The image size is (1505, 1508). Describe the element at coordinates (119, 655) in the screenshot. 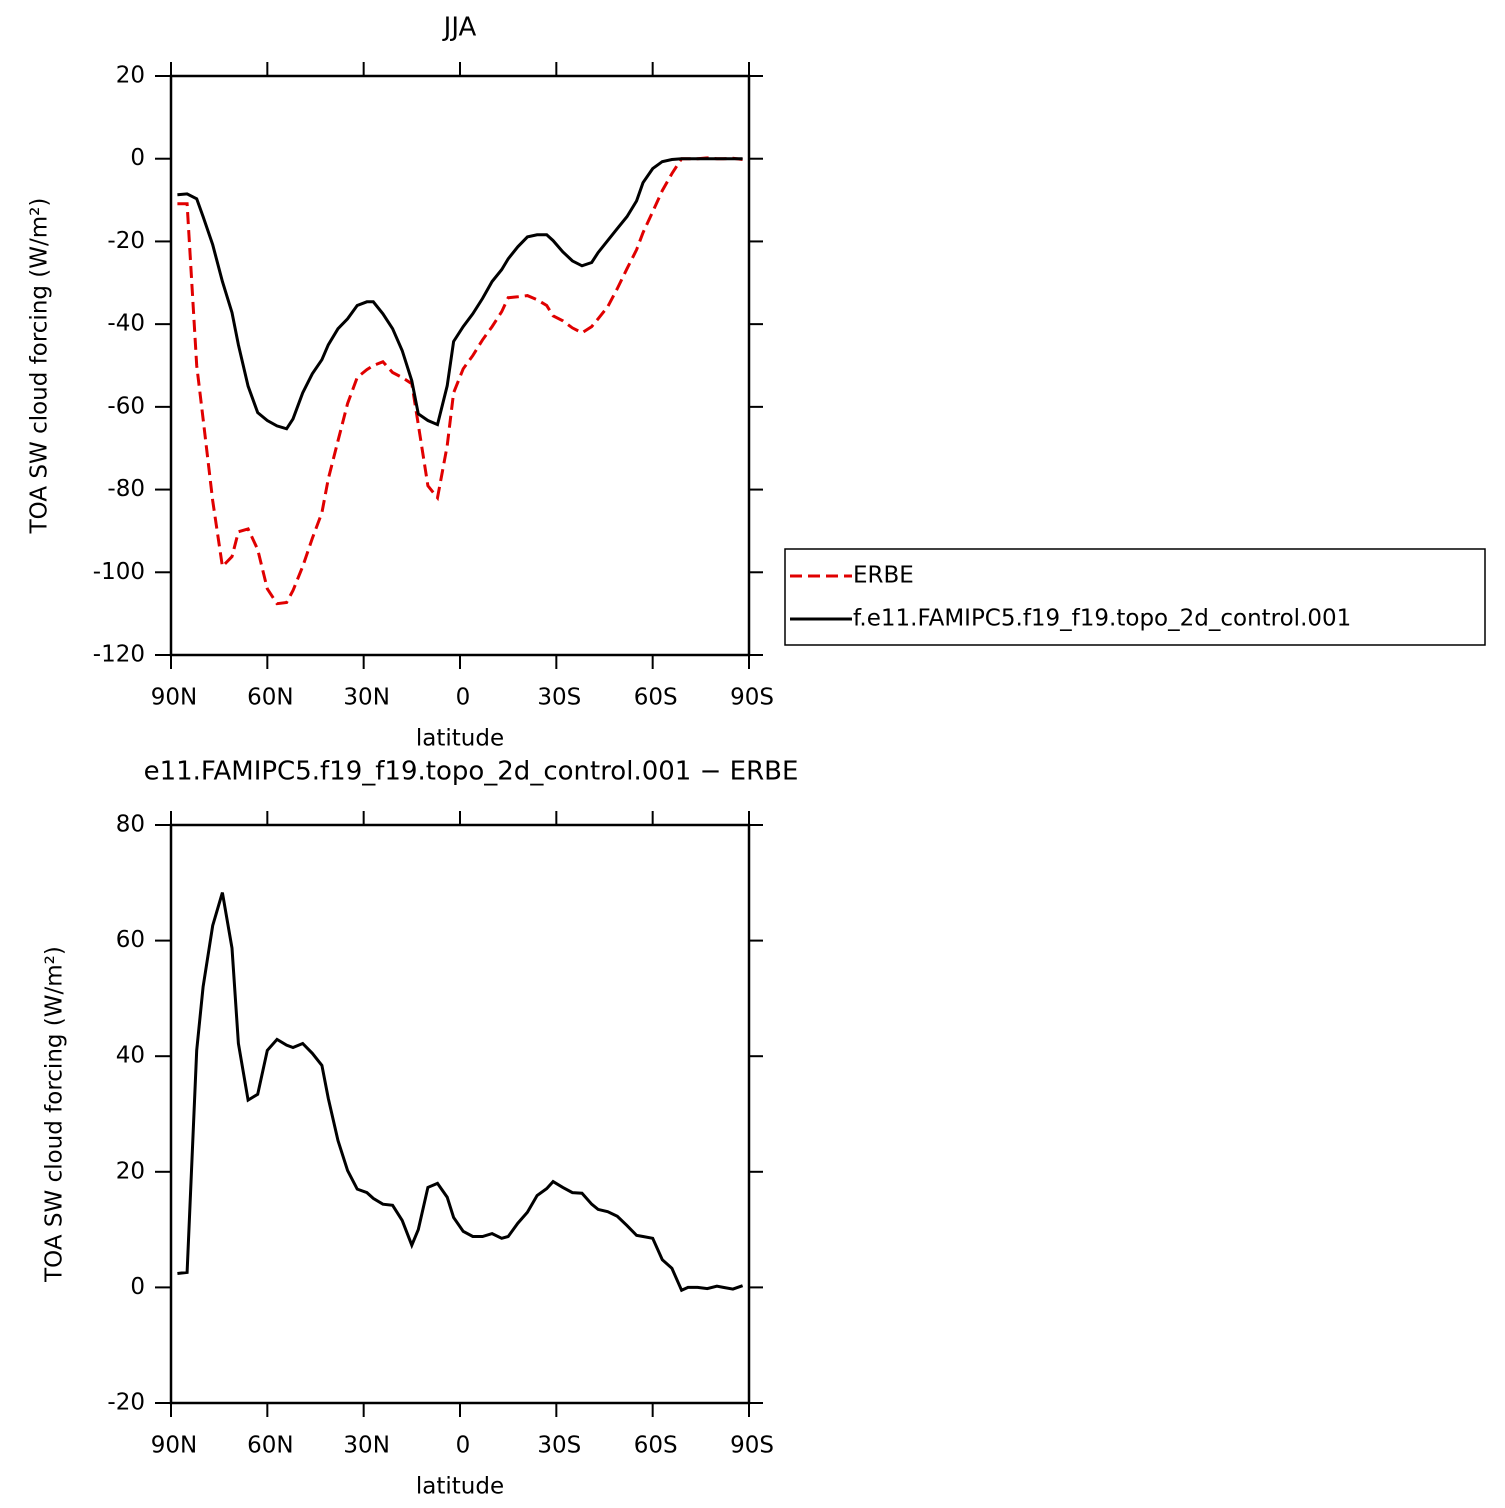

I see `y-tick-label: -120` at that location.